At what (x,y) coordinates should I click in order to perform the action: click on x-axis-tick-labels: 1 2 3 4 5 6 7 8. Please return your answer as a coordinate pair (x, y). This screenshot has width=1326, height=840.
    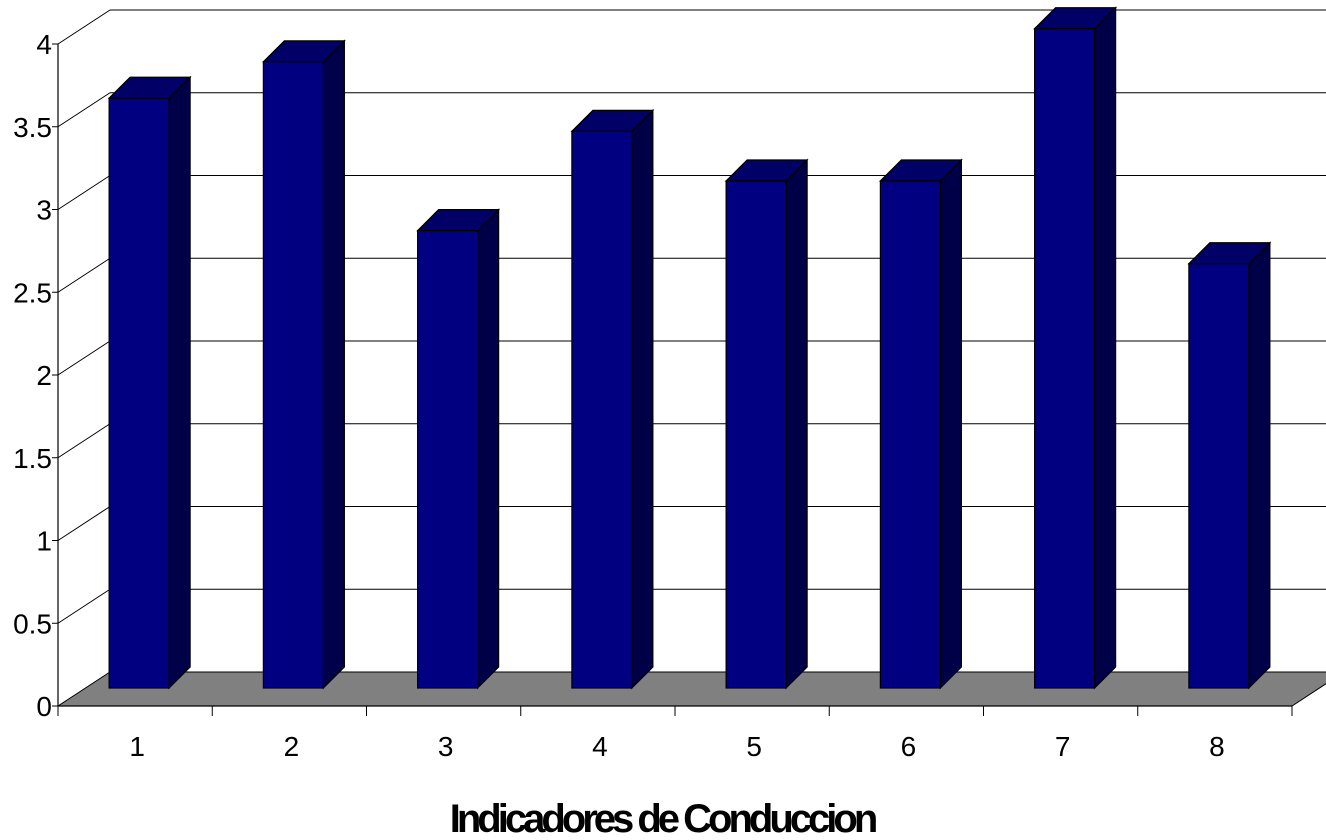
    Looking at the image, I should click on (676, 746).